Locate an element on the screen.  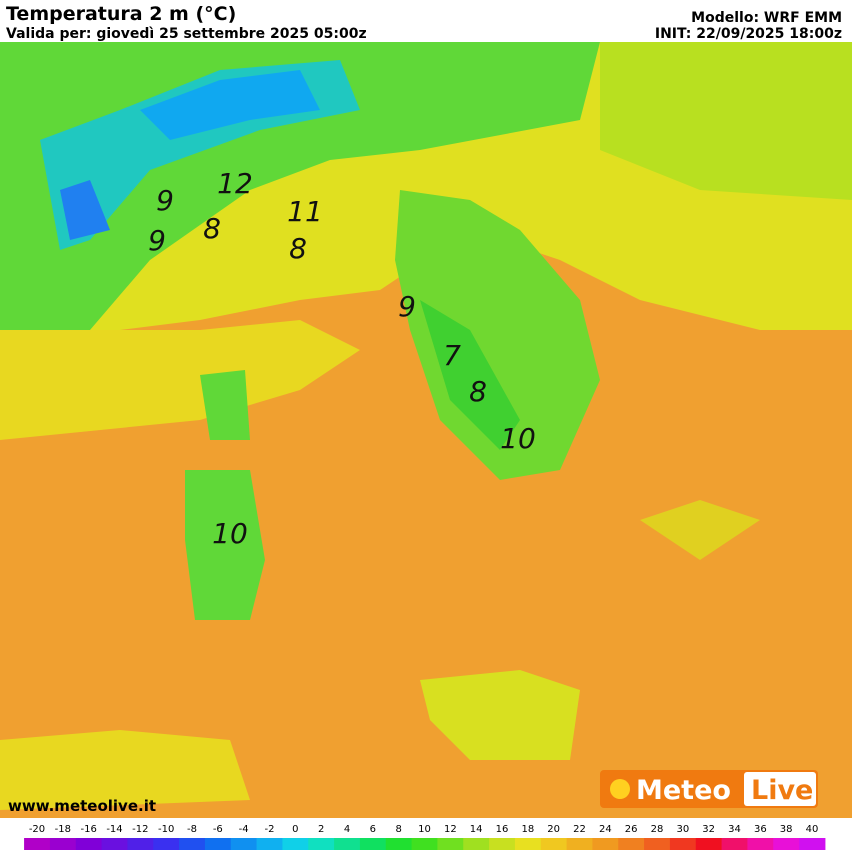
colorbar-tick-label: 36 is located at coordinates (760, 829).